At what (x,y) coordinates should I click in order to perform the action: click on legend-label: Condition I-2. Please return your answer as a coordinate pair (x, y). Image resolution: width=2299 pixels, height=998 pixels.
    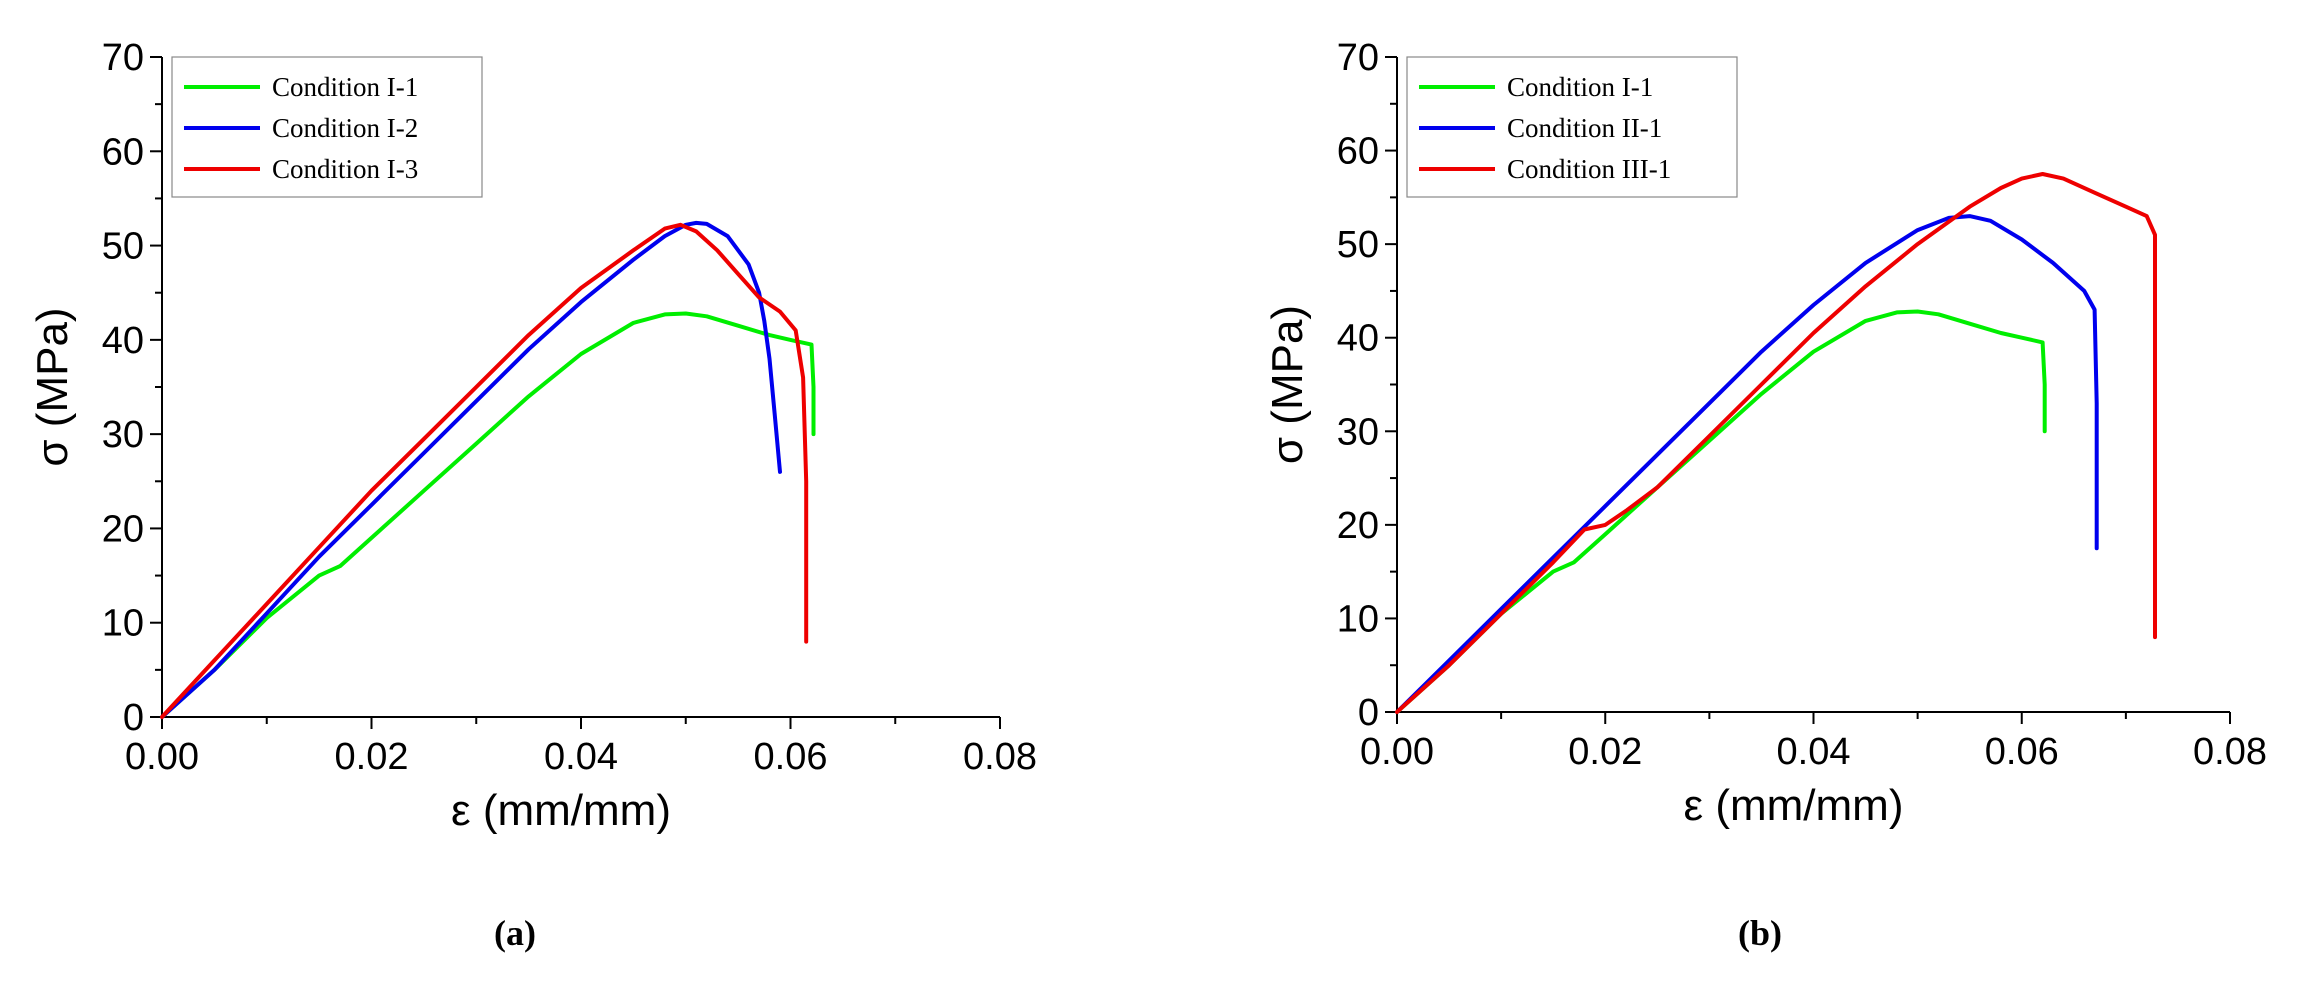
    Looking at the image, I should click on (345, 128).